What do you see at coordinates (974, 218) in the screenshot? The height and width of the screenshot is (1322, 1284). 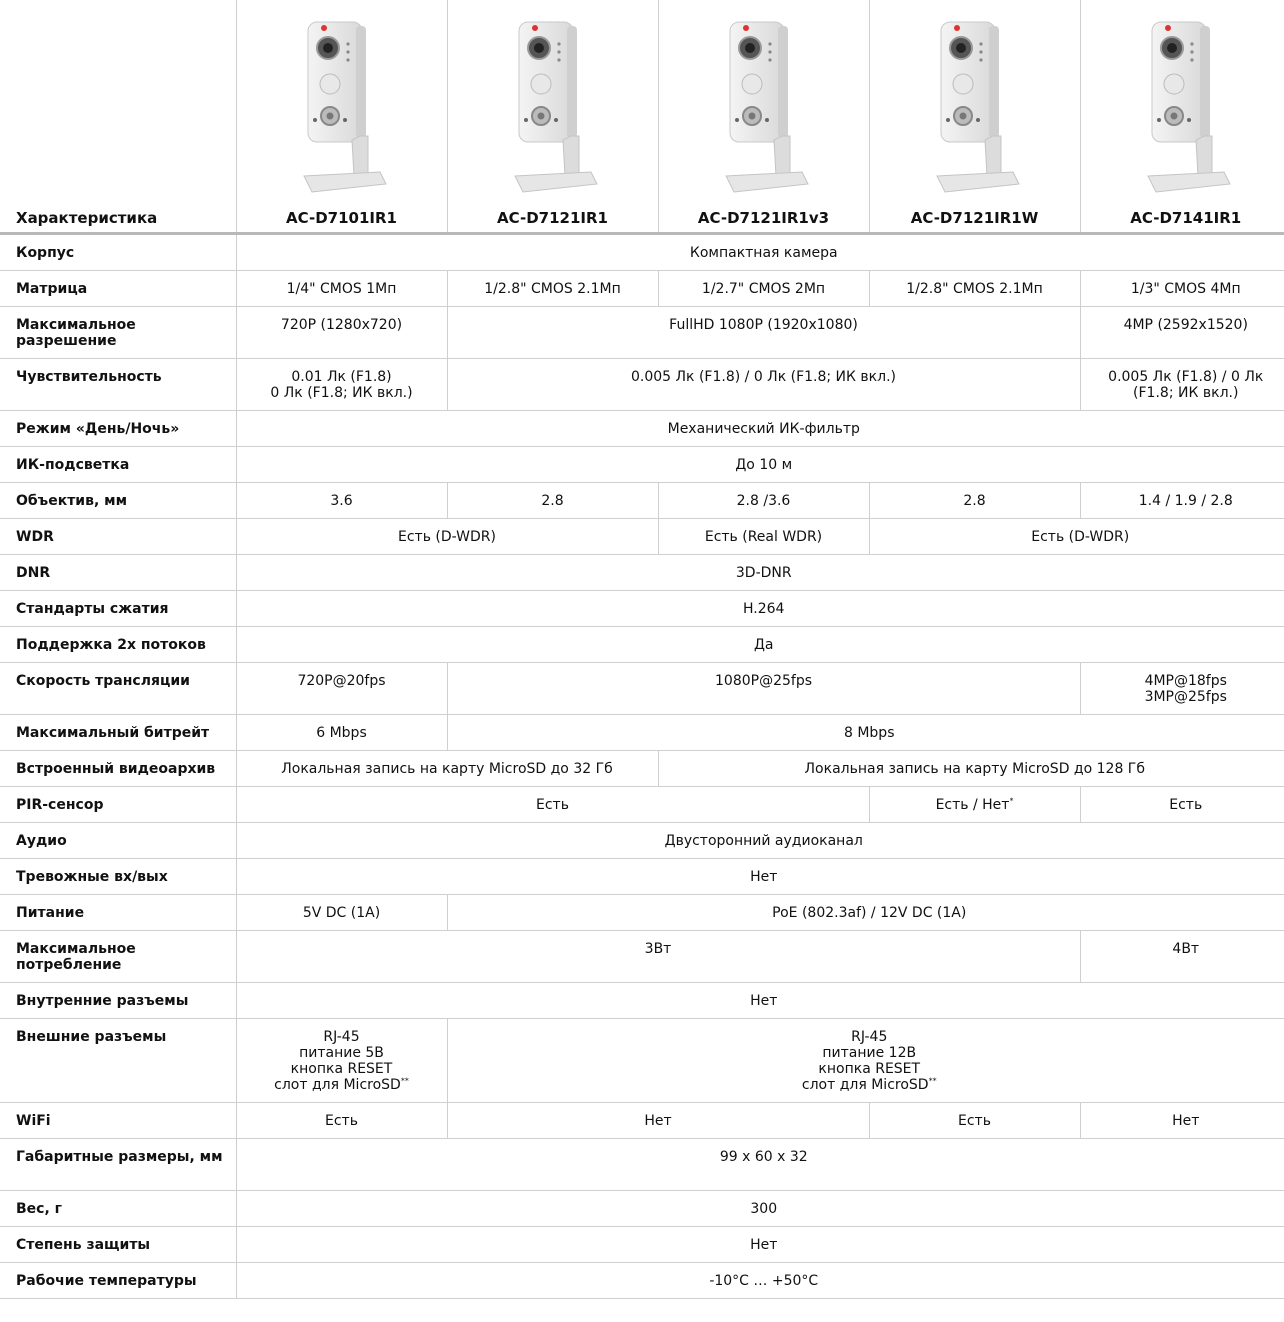 I see `model-name: AC-D7121IR1W` at bounding box center [974, 218].